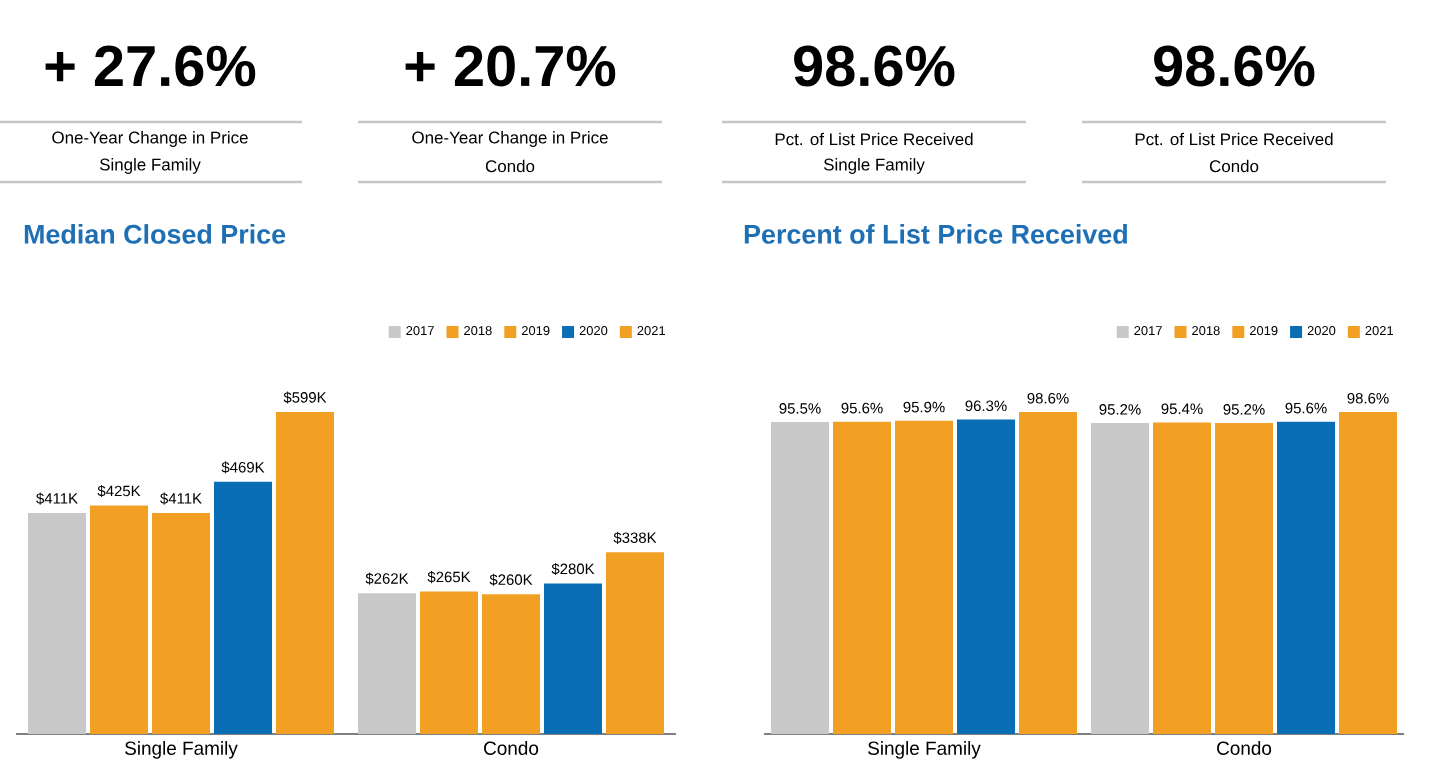 This screenshot has width=1442, height=780. What do you see at coordinates (155, 234) in the screenshot?
I see `chart-title: Median Closed Price` at bounding box center [155, 234].